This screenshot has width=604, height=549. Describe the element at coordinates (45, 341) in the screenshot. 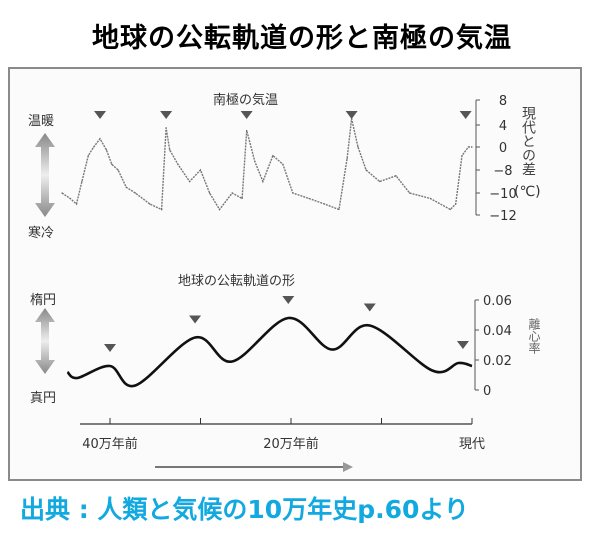

I see `ellipse-circle-arrow-icon` at that location.